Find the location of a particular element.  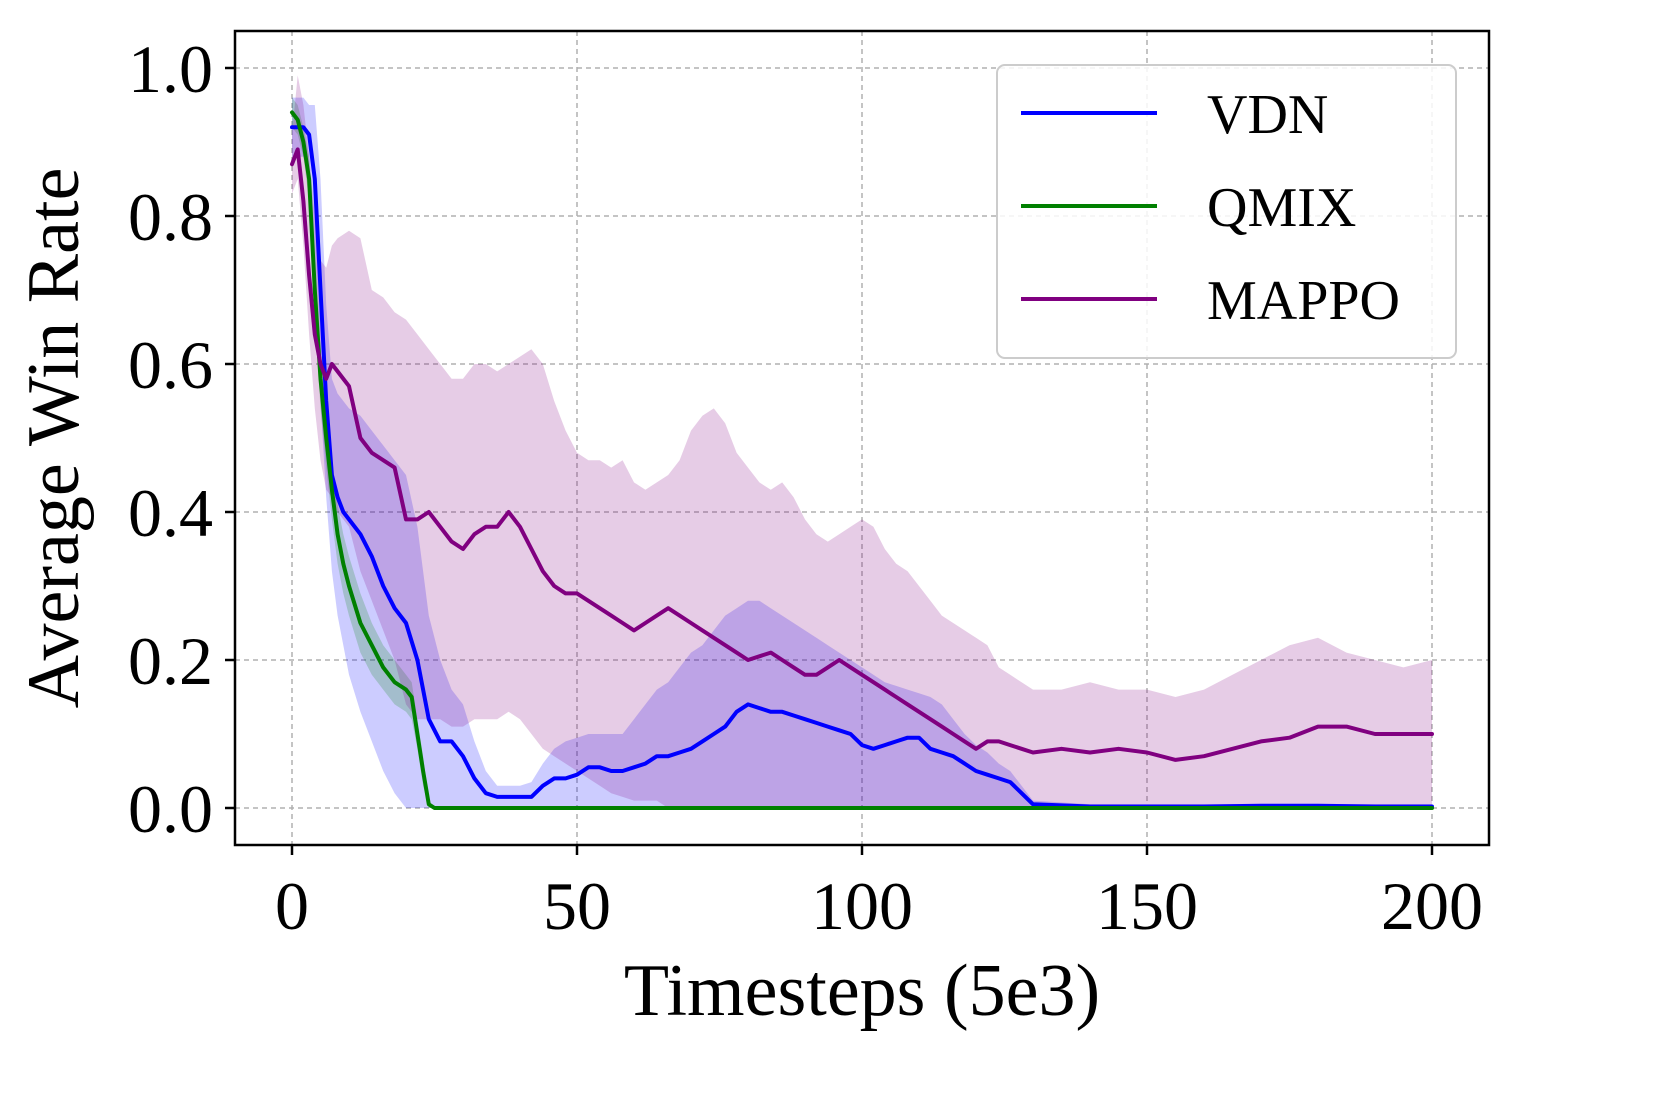

x-axis-title: Timesteps (5e3) is located at coordinates (862, 991).